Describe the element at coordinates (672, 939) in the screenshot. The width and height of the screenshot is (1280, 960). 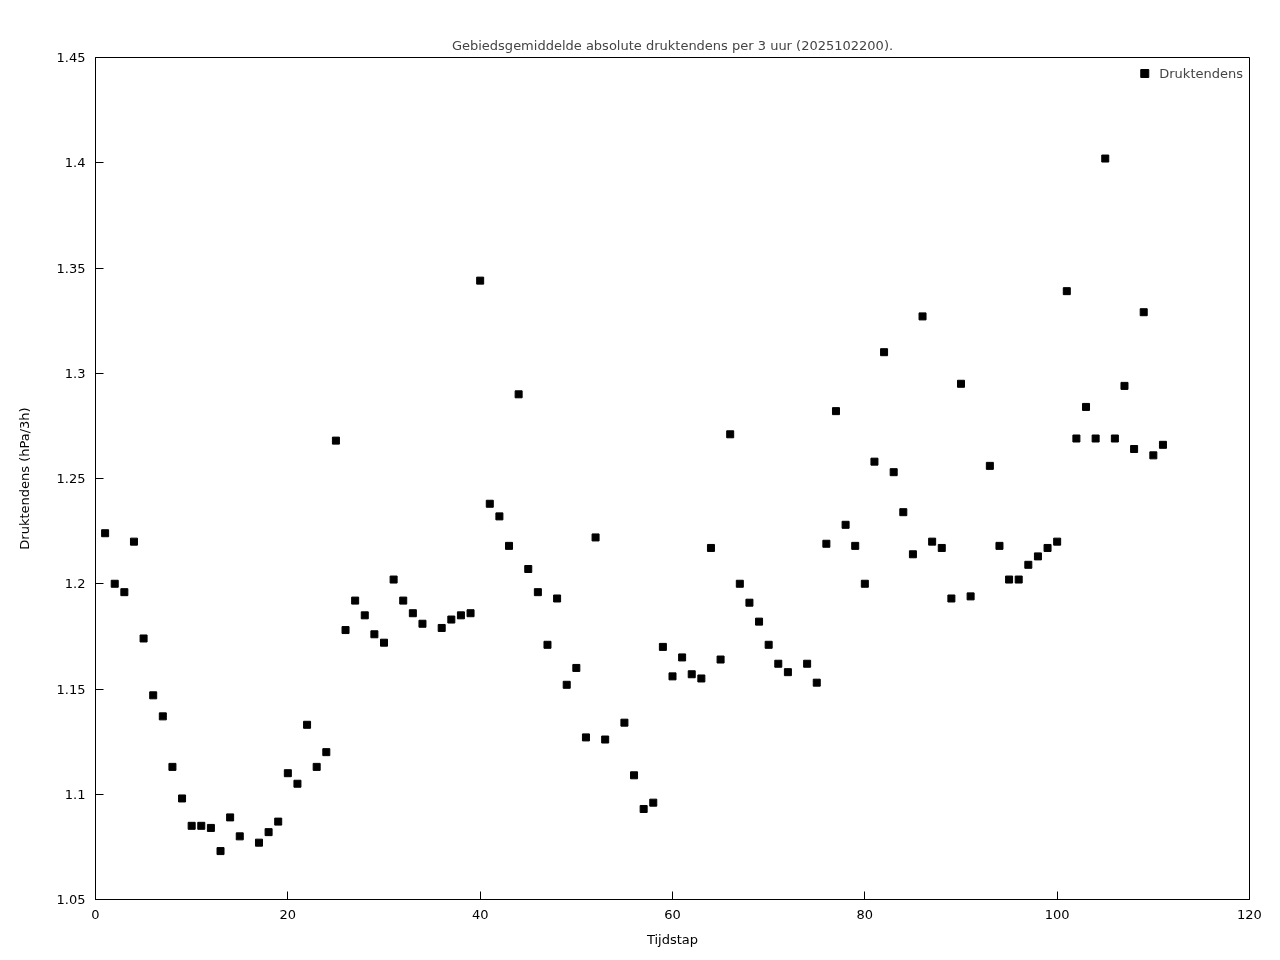
I see `x-axis-title: Tijdstap` at that location.